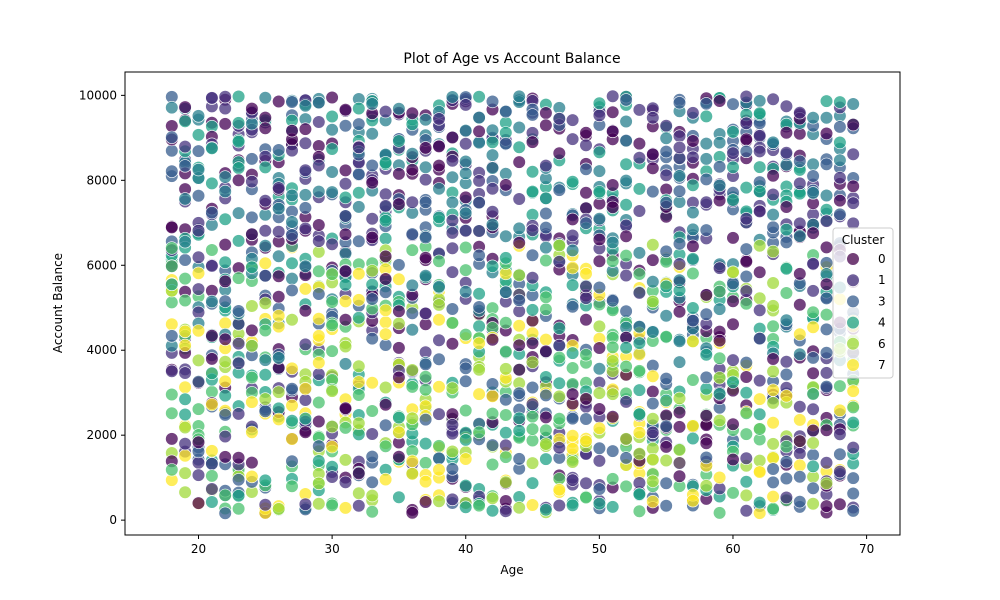 The image size is (1000, 600). I want to click on x-tick-label: 40, so click(465, 549).